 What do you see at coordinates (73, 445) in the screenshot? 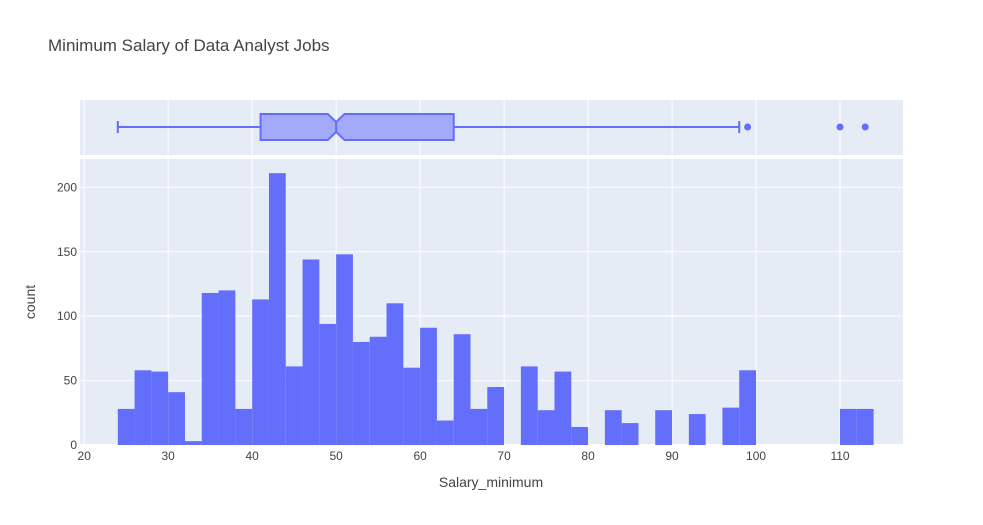
I see `y-tick-label: 0` at bounding box center [73, 445].